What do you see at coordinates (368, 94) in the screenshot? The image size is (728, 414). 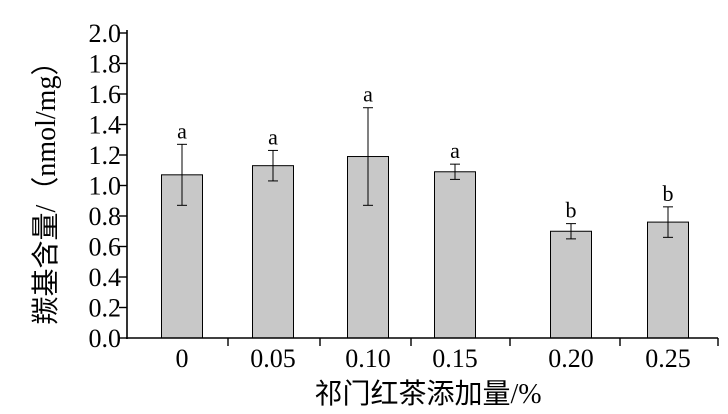 I see `significance-letter-0.10: a` at bounding box center [368, 94].